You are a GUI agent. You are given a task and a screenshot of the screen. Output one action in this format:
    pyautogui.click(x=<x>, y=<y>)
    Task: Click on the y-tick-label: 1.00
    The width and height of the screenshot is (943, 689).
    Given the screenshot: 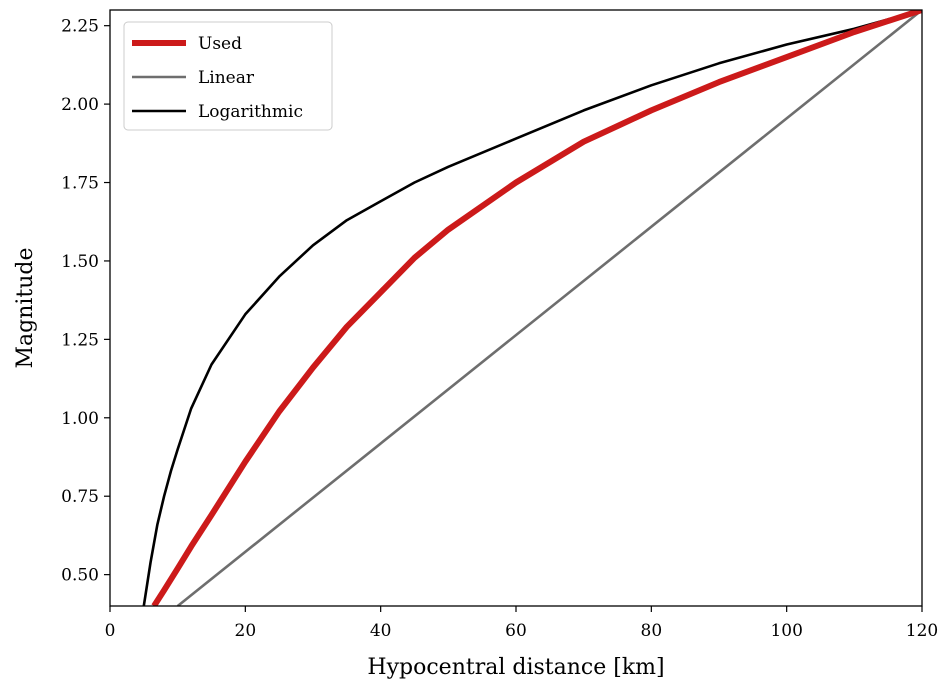 What is the action you would take?
    pyautogui.click(x=80, y=419)
    